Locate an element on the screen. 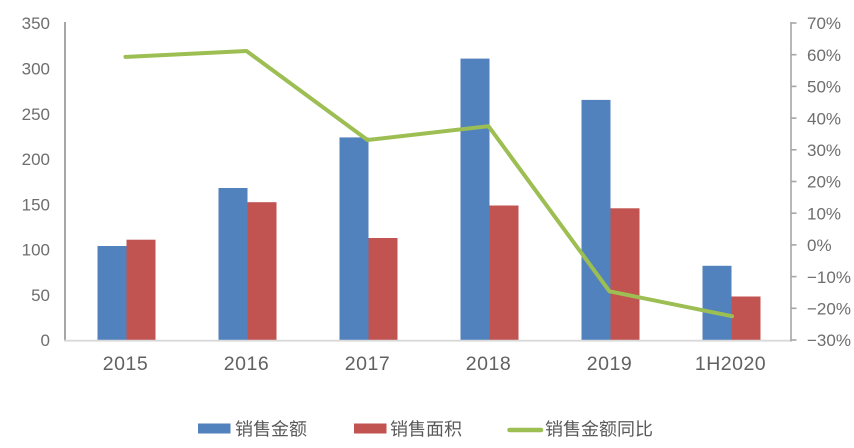 The width and height of the screenshot is (854, 448). svg-text: 2018 is located at coordinates (488, 364).